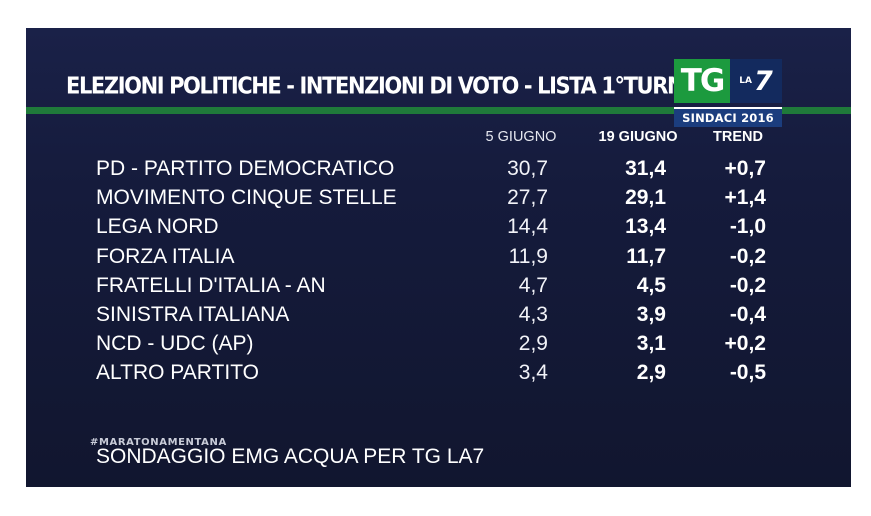 The width and height of the screenshot is (871, 516). I want to click on value-june19: 11,7, so click(646, 256).